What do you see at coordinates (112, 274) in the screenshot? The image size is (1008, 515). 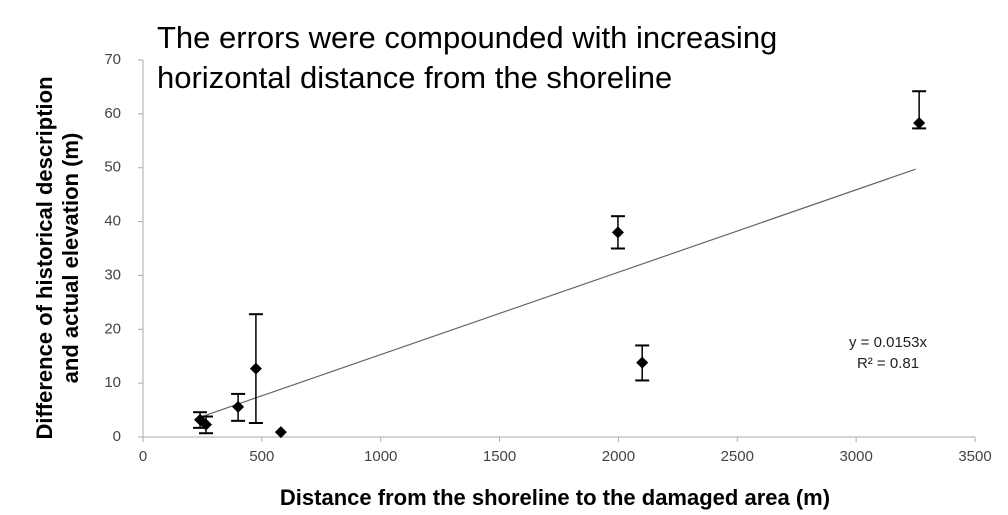 I see `y-tick-label: 30` at bounding box center [112, 274].